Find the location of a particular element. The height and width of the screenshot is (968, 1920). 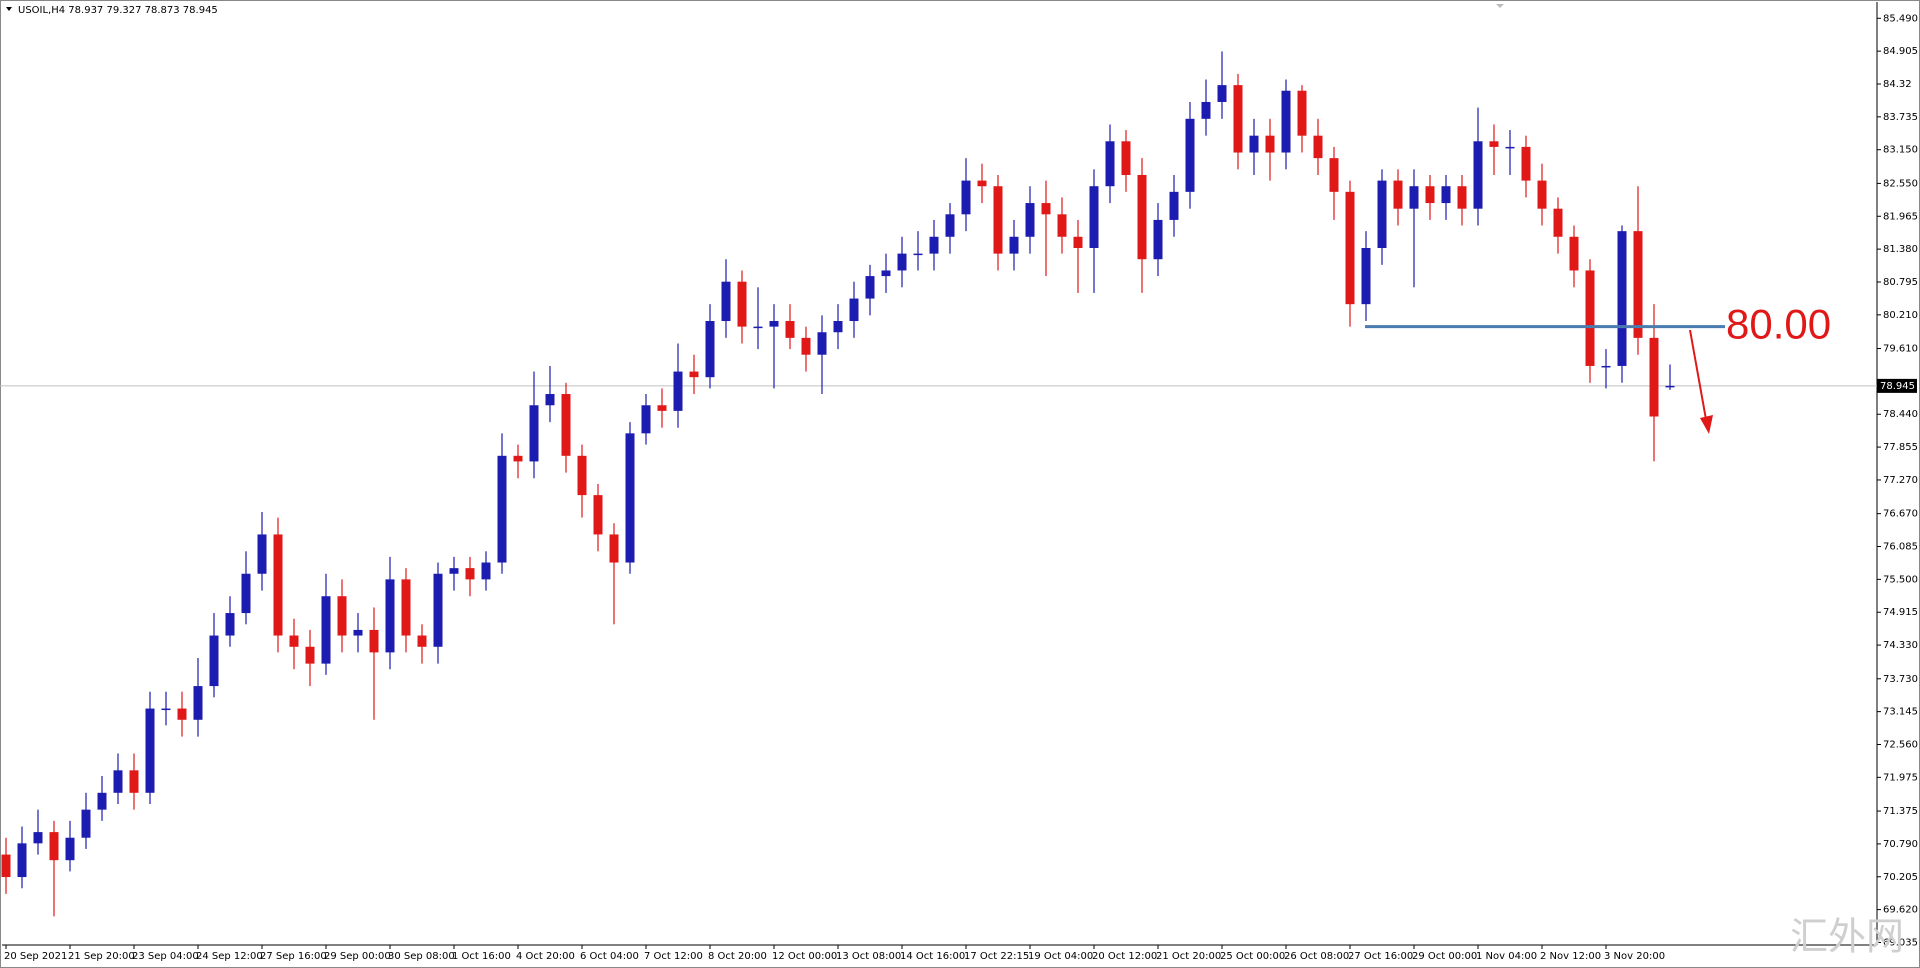

last-price-label: 78.945 is located at coordinates (1897, 386).